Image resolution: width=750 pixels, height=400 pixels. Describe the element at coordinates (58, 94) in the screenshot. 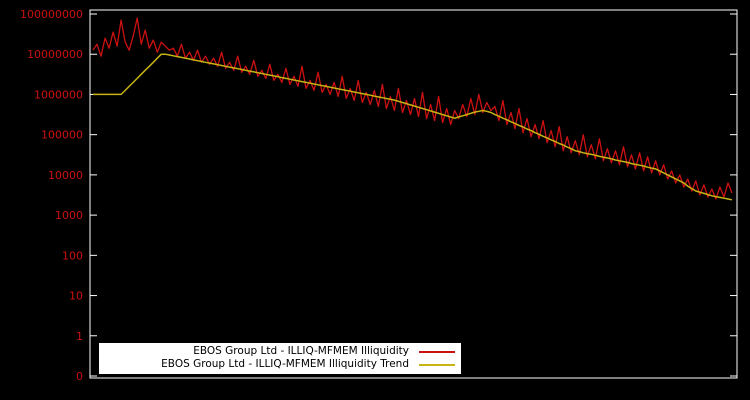

I see `y-tick-label: 1000000` at that location.